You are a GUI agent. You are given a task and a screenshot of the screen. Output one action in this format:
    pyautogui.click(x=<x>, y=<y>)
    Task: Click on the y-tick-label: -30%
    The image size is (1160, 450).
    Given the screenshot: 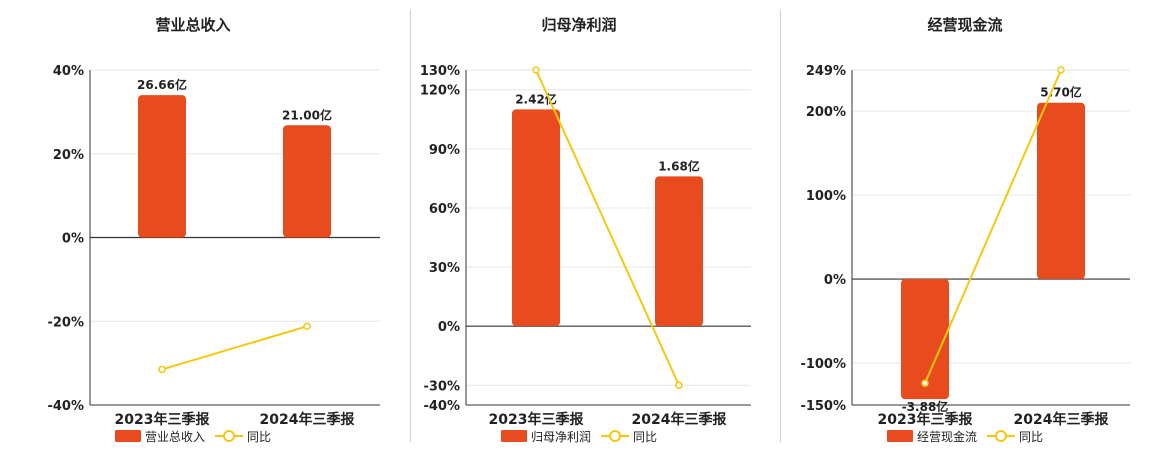 What is the action you would take?
    pyautogui.click(x=441, y=386)
    